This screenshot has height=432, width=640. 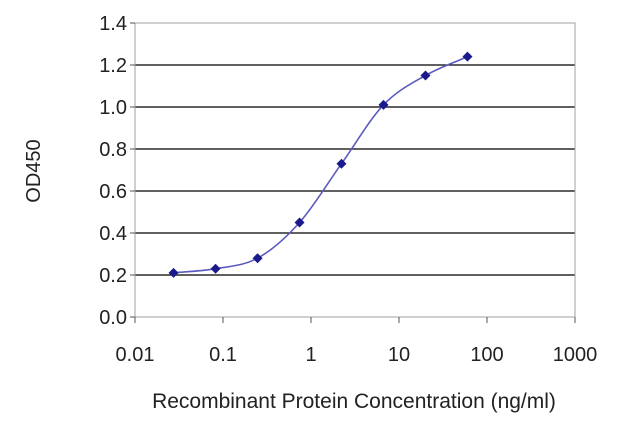 I want to click on x-tick-label-3: 10, so click(x=399, y=355).